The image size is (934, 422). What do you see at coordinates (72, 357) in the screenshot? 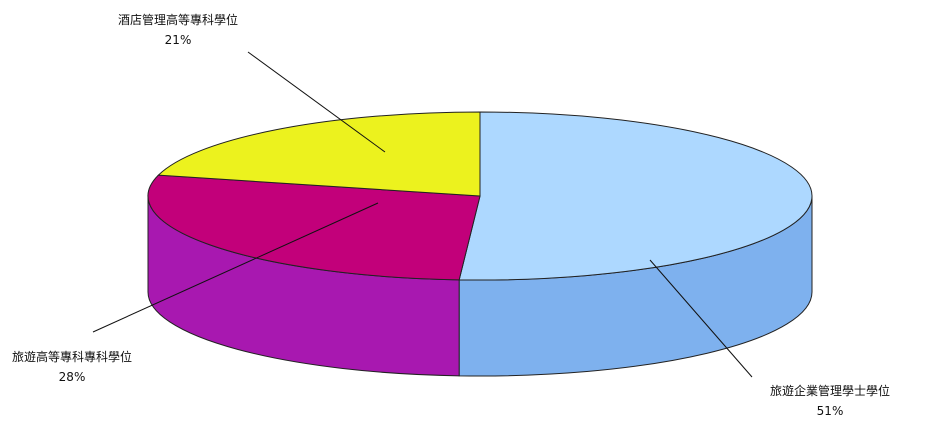
I see `slice-label-tourism-diploma-name: 旅遊高等專科專科學位` at bounding box center [72, 357].